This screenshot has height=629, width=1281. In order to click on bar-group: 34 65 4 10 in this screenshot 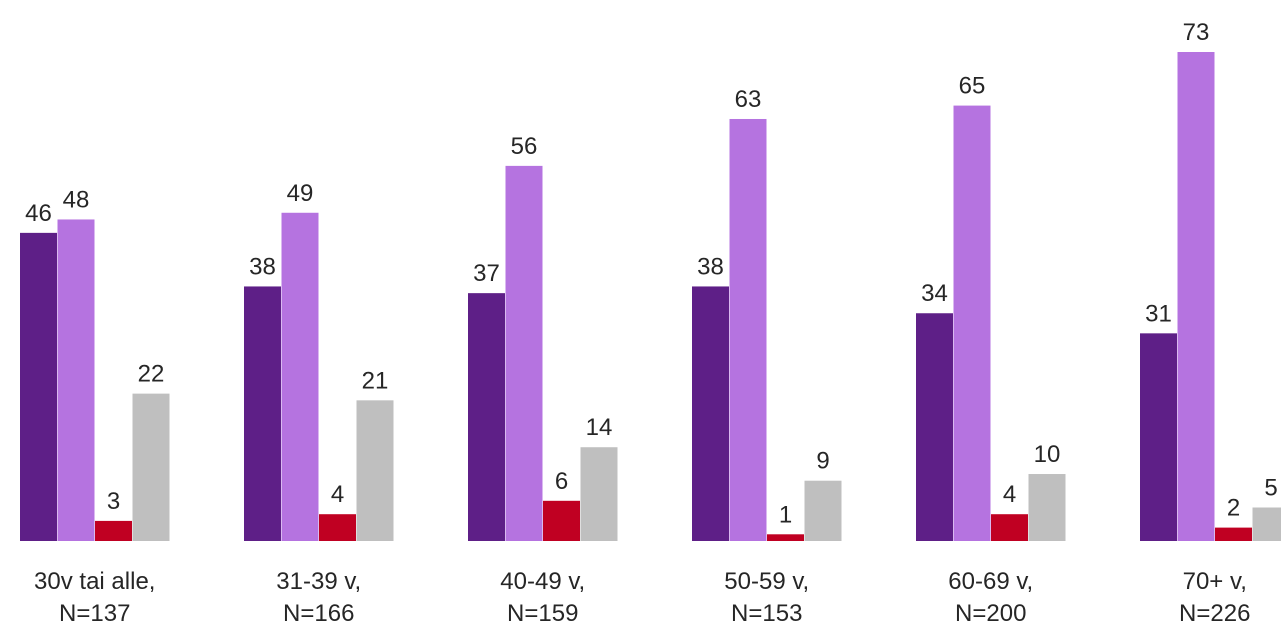, I will do `click(991, 307)`.